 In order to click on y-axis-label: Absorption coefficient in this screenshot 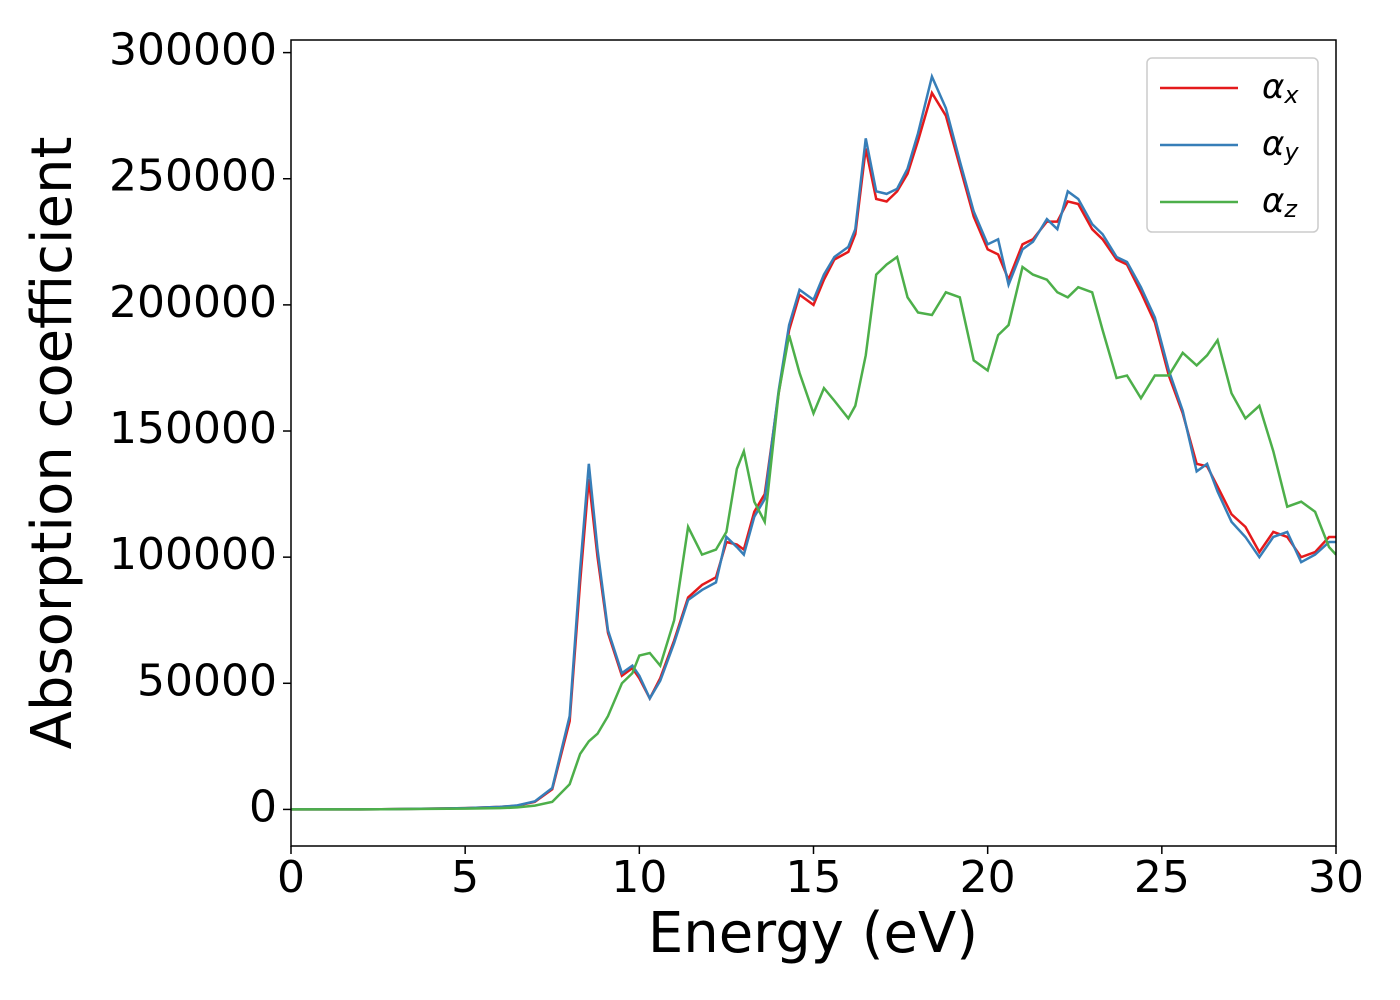, I will do `click(52, 443)`.